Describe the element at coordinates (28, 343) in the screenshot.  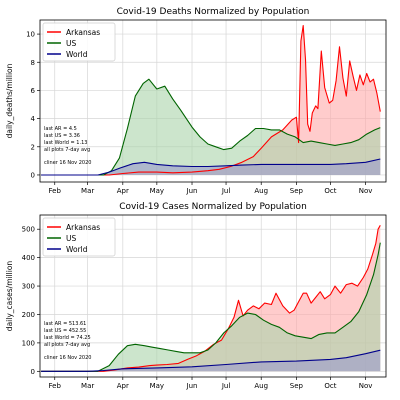
I see `y-tick-label: 100` at that location.